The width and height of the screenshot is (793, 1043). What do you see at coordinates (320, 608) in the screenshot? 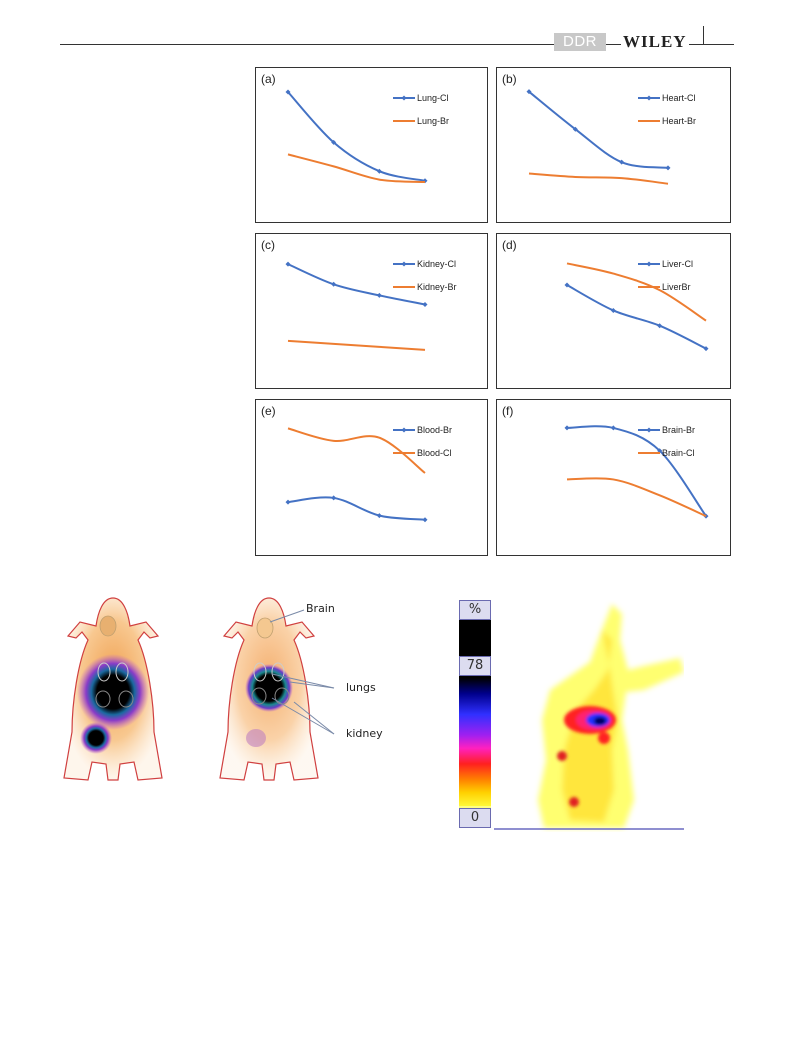
I see `label-brain: Brain` at bounding box center [320, 608].